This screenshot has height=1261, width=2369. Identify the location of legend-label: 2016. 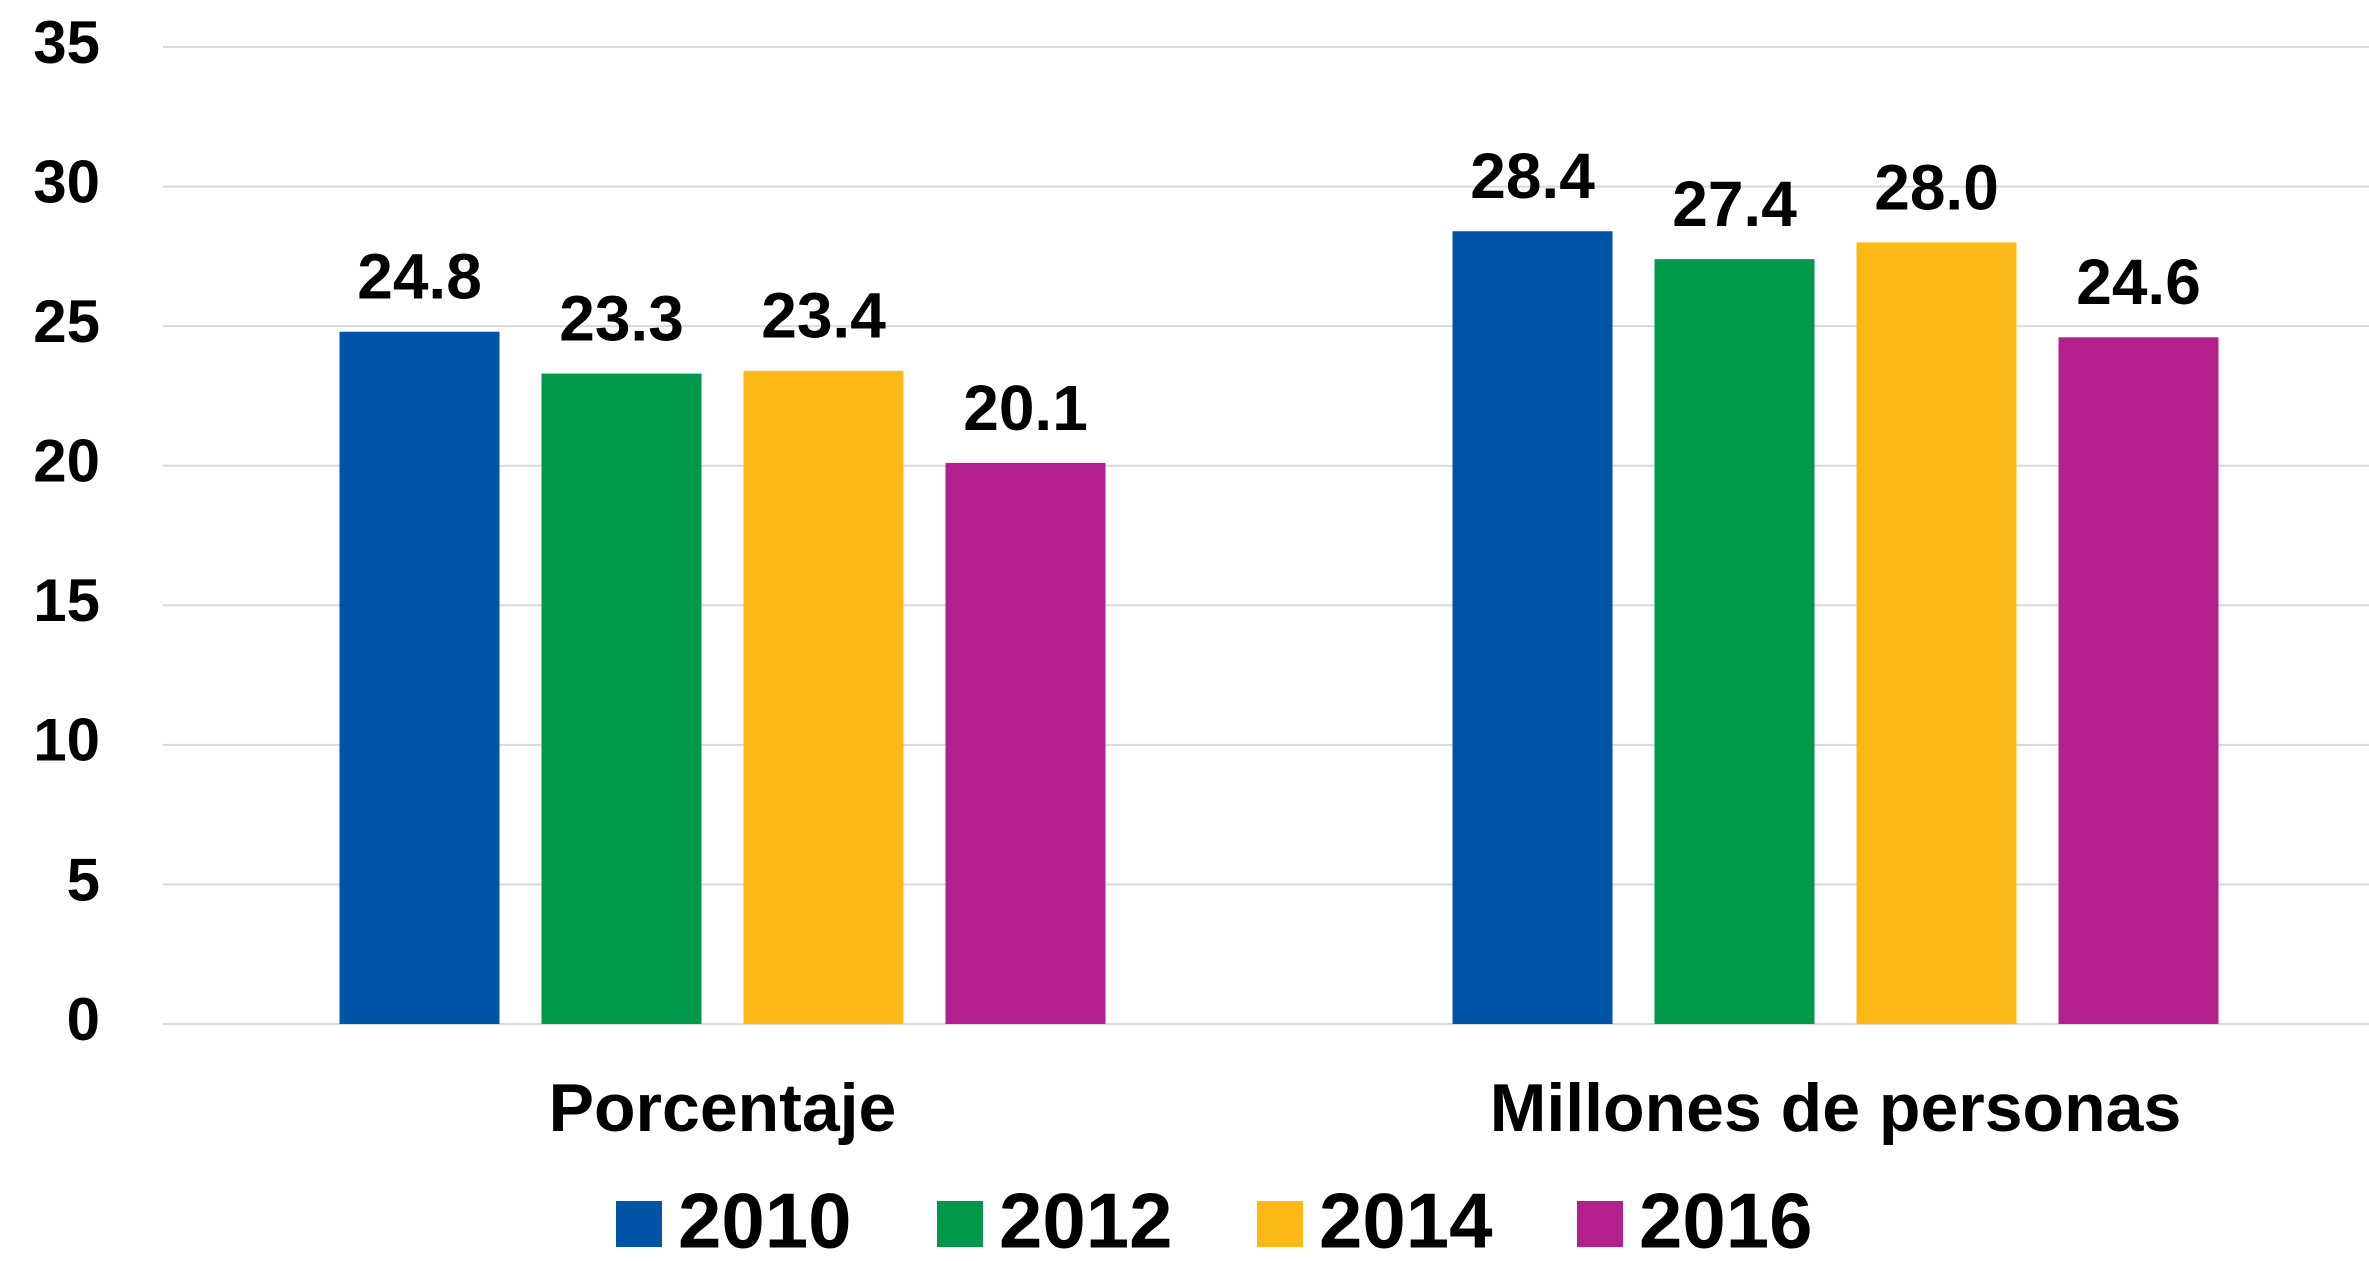
(1726, 1219).